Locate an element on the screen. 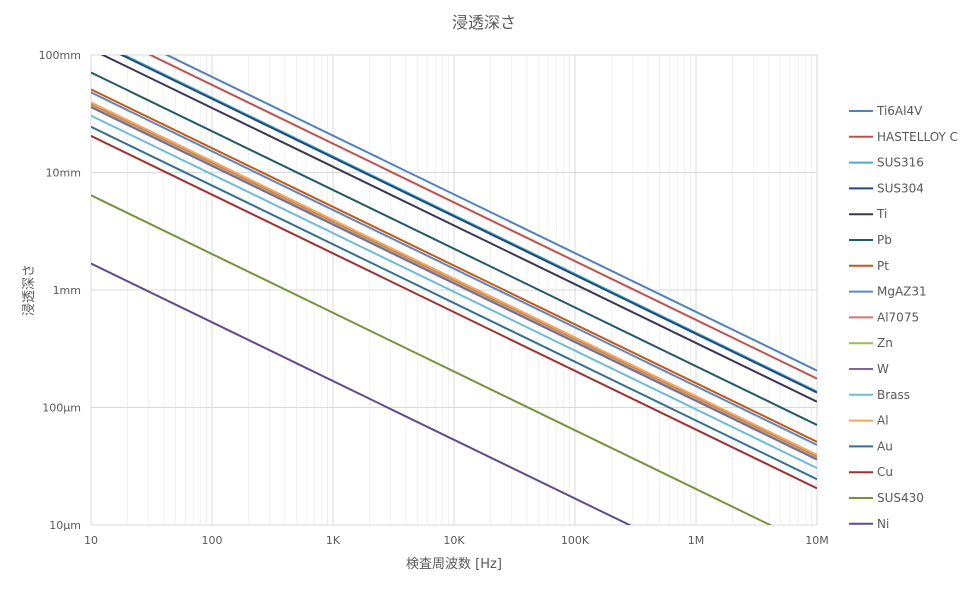 The width and height of the screenshot is (969, 590). y-tick-labels: 10μm 100μm 1mm 10mm 100mm is located at coordinates (60, 290).